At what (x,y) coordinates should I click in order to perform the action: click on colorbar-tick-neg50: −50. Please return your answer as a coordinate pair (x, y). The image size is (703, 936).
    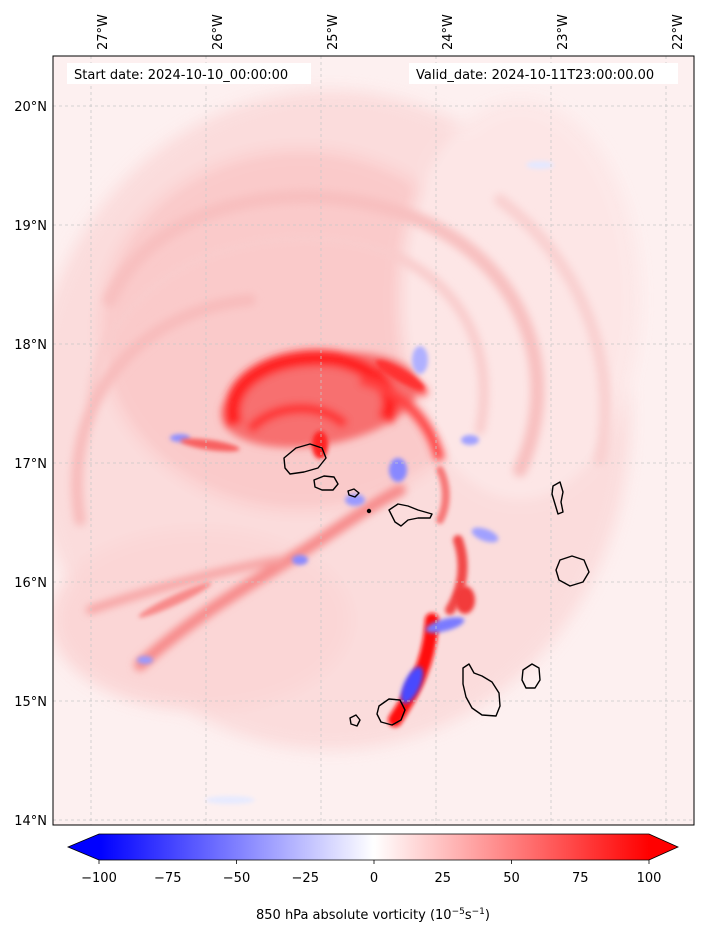
    Looking at the image, I should click on (236, 878).